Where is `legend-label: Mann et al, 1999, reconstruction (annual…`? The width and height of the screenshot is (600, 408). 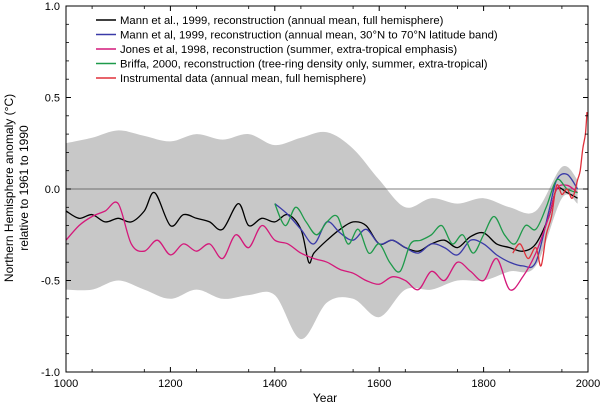
legend-label: Mann et al, 1999, reconstruction (annual… is located at coordinates (309, 36).